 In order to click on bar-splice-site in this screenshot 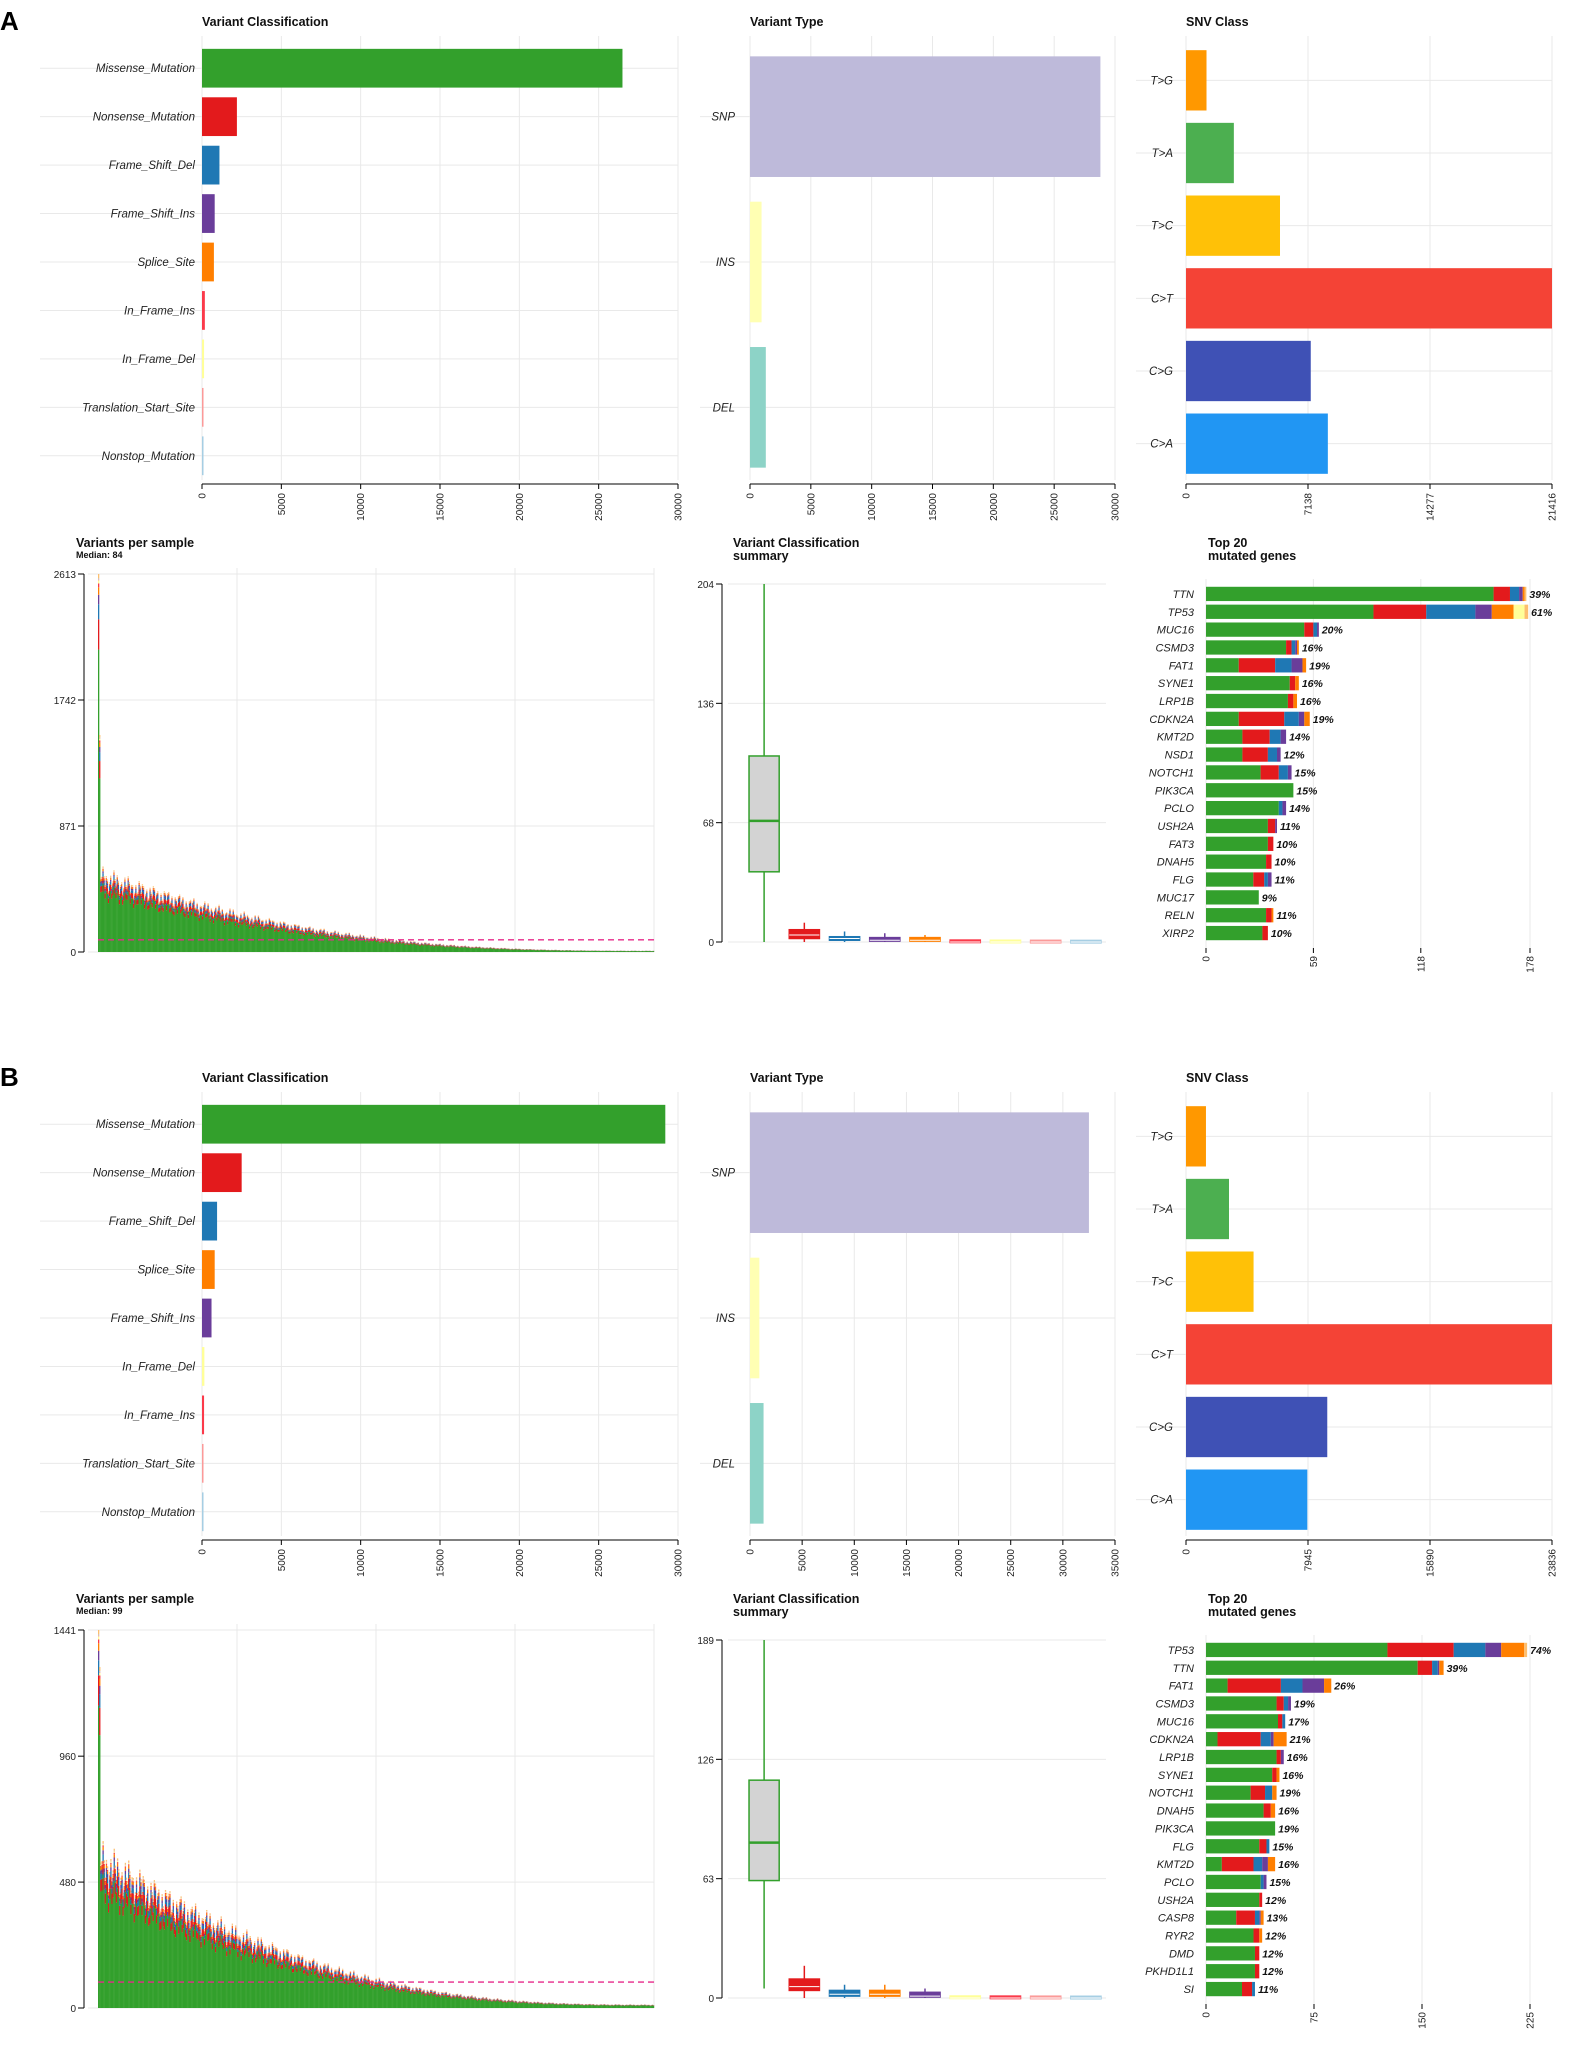, I will do `click(208, 262)`.